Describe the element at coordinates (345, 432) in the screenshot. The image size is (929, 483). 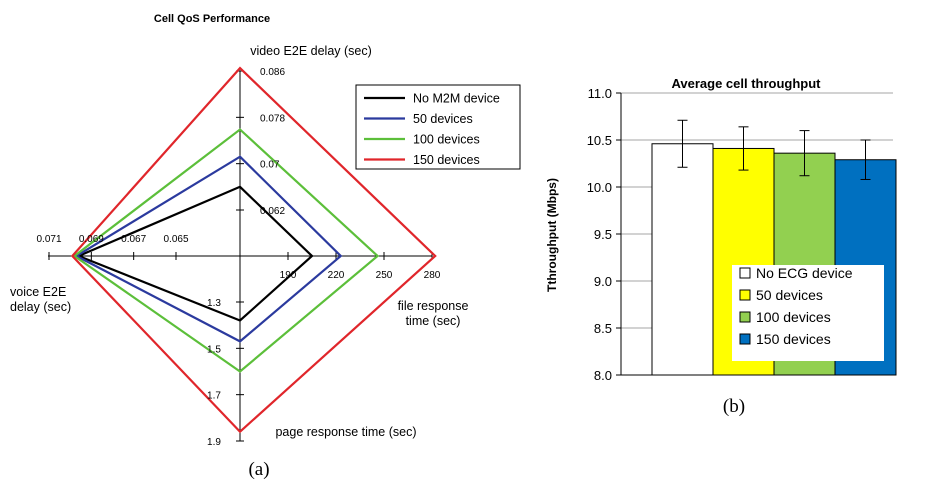
I see `axis-label-page: page response time (sec)` at that location.